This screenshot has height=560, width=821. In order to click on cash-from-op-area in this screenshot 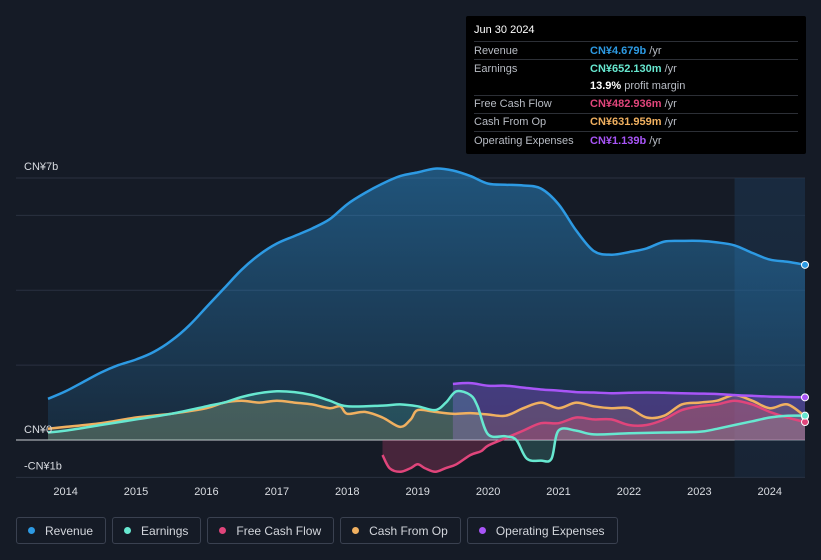, I will do `click(426, 417)`.